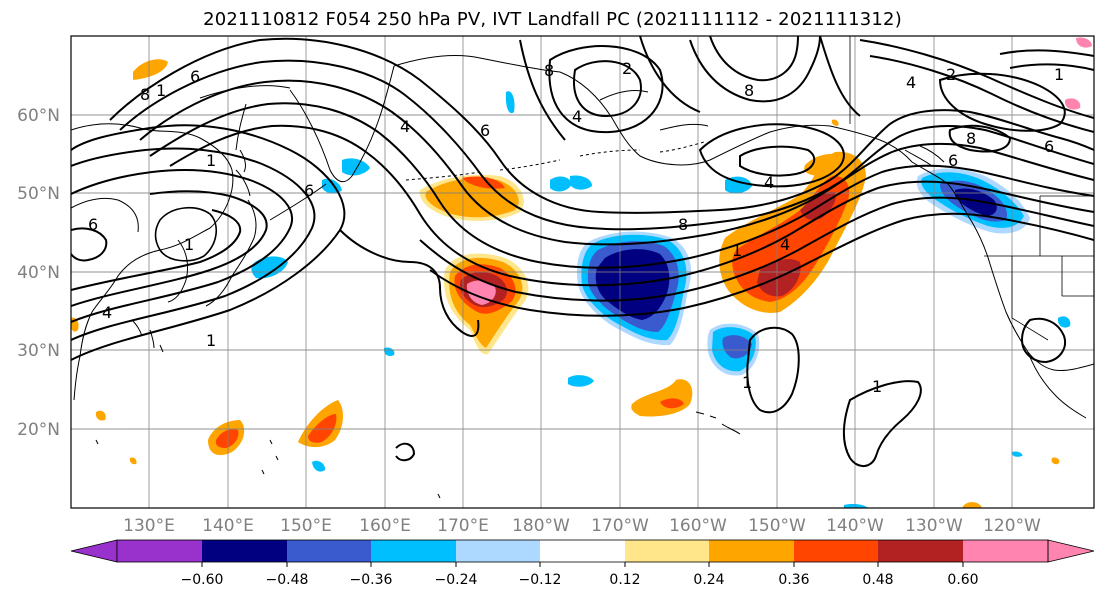 Image resolution: width=1105 pixels, height=601 pixels. What do you see at coordinates (855, 526) in the screenshot?
I see `lon-label: 140°W` at bounding box center [855, 526].